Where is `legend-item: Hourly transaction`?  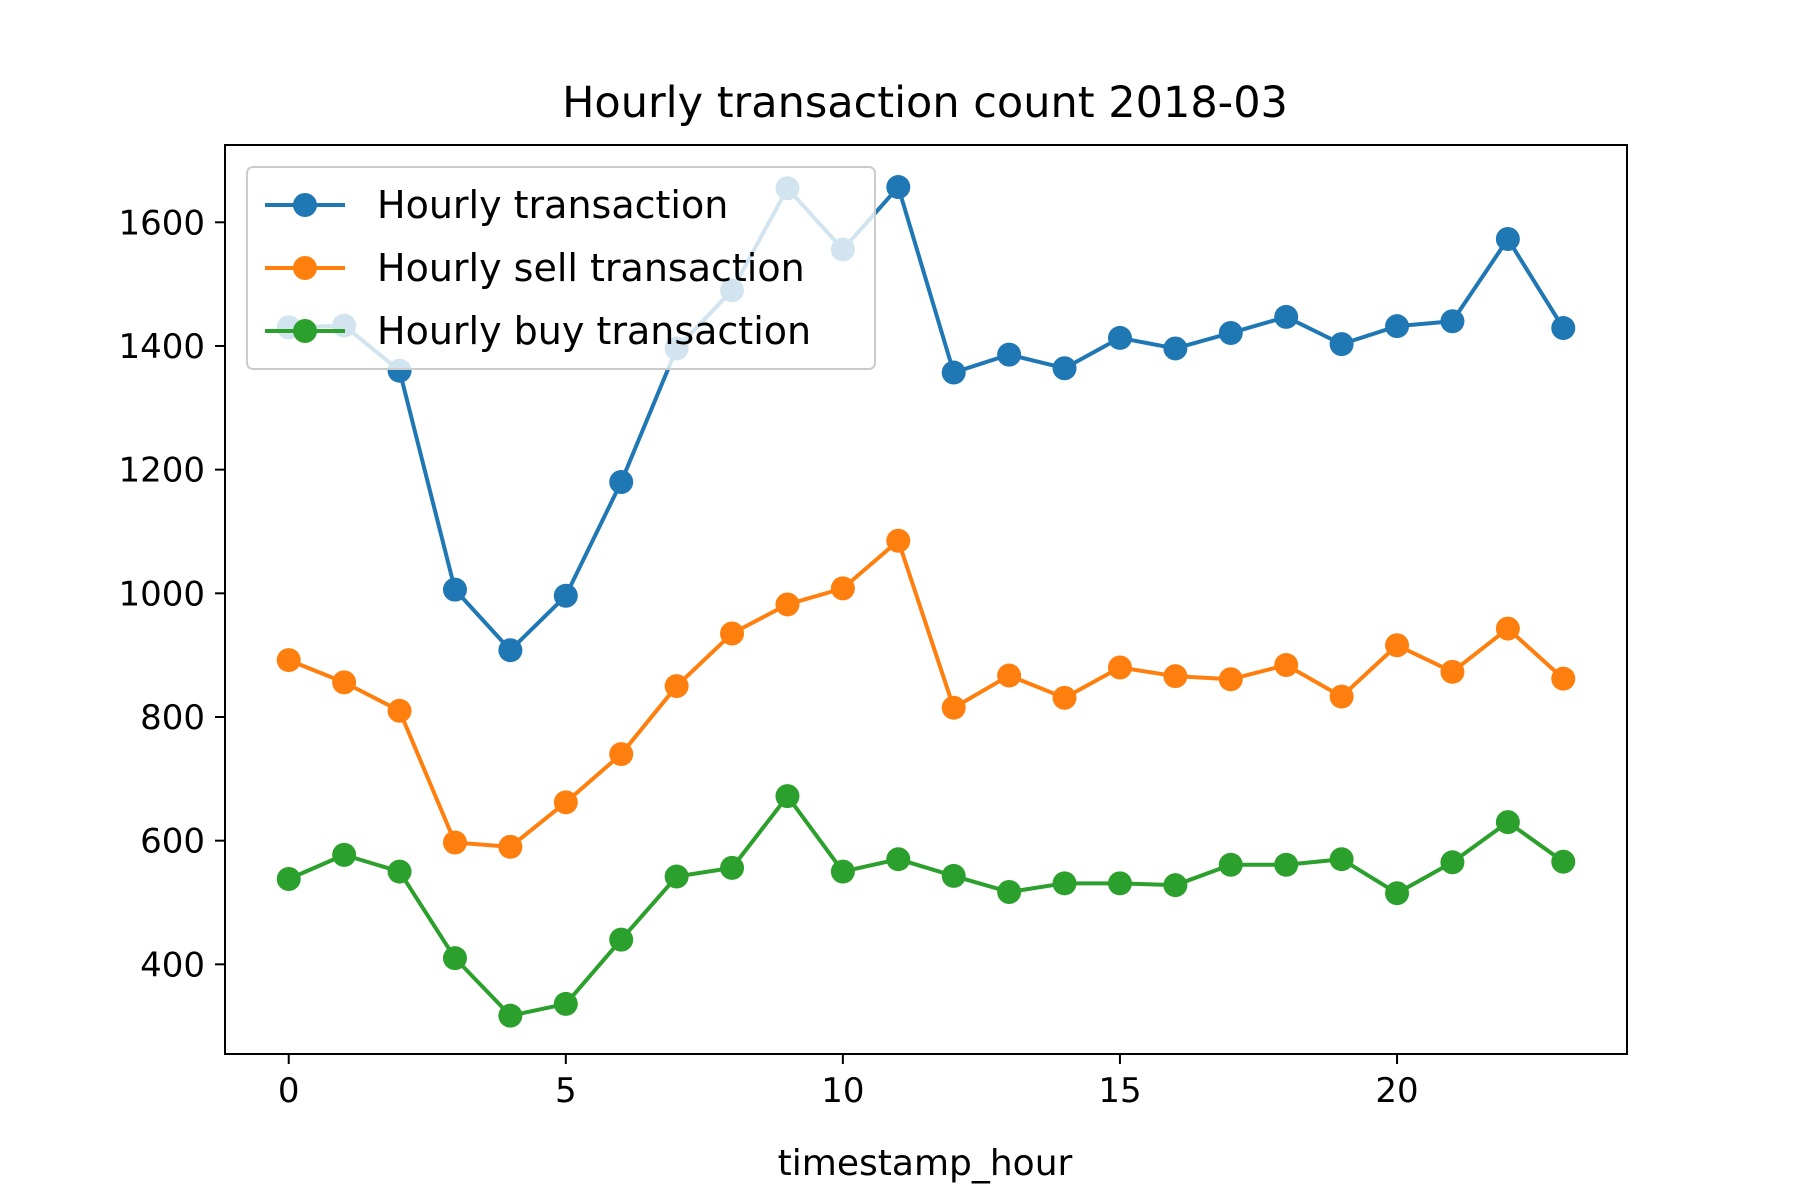
legend-item: Hourly transaction is located at coordinates (496, 205).